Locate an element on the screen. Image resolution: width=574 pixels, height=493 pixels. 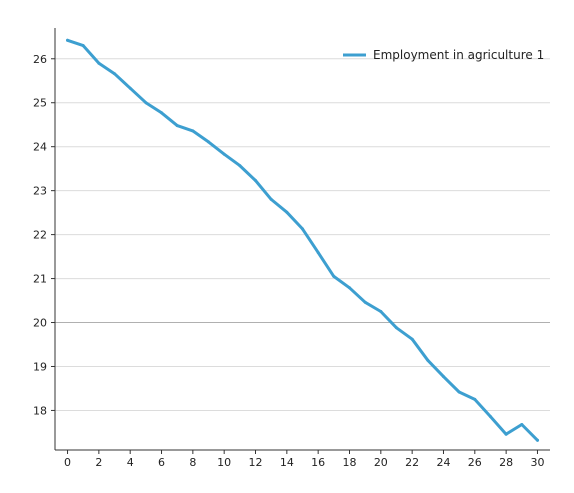
y-tick-label: 18 is located at coordinates (40, 410).